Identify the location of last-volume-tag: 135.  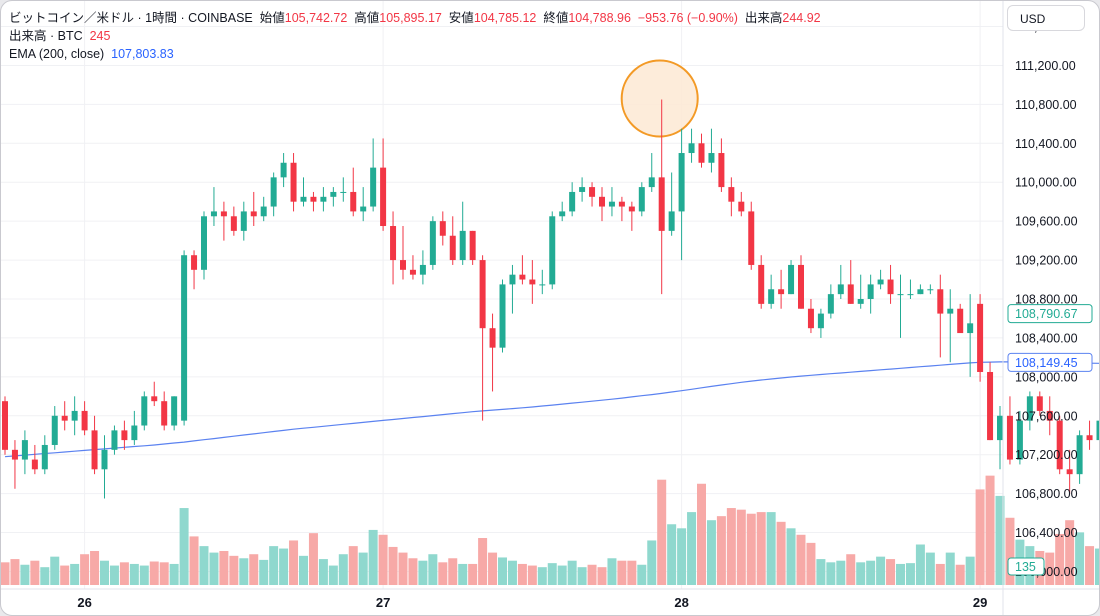
(1026, 566).